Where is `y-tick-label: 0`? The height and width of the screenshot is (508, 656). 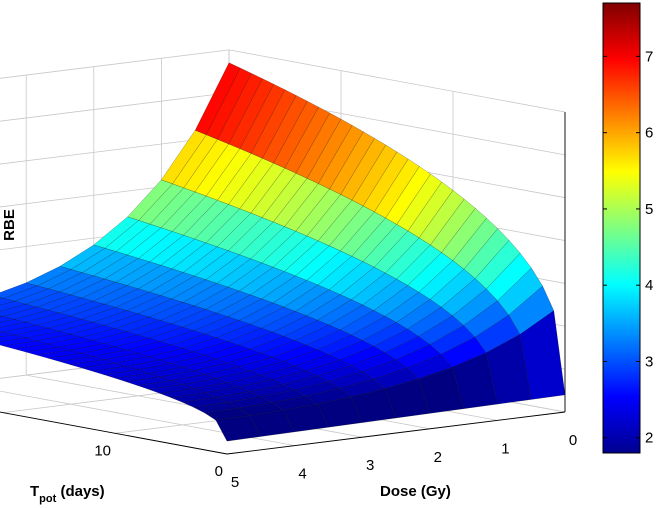
y-tick-label: 0 is located at coordinates (219, 471).